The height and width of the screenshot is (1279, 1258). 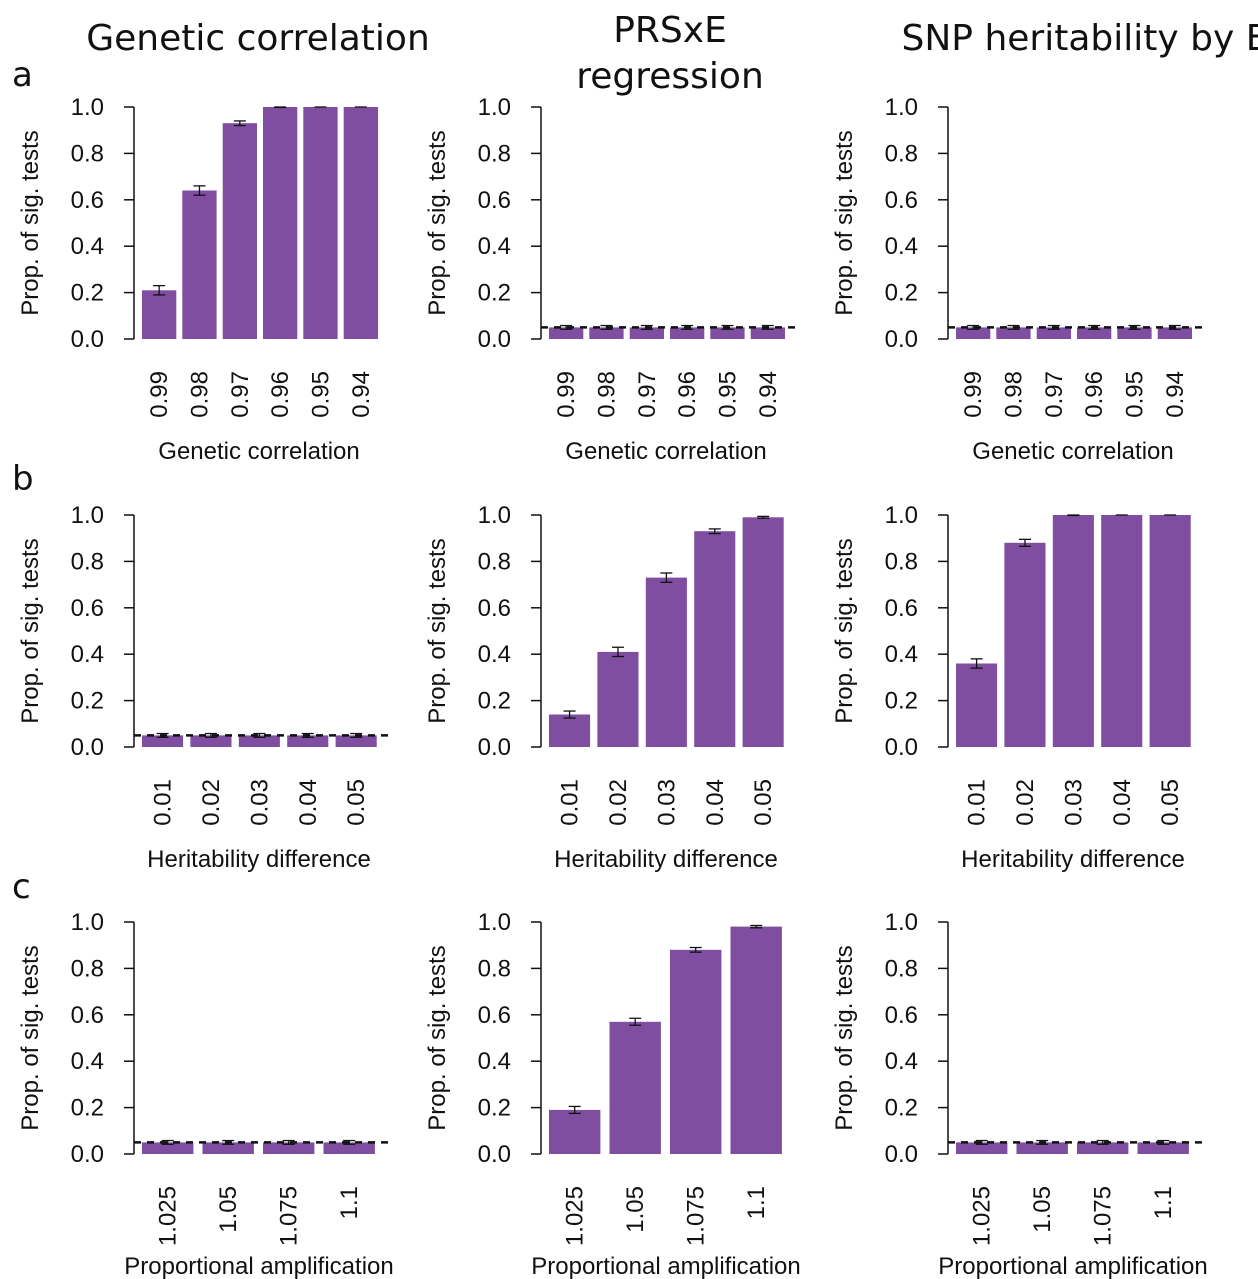 What do you see at coordinates (21, 887) in the screenshot?
I see `row-label-c: c` at bounding box center [21, 887].